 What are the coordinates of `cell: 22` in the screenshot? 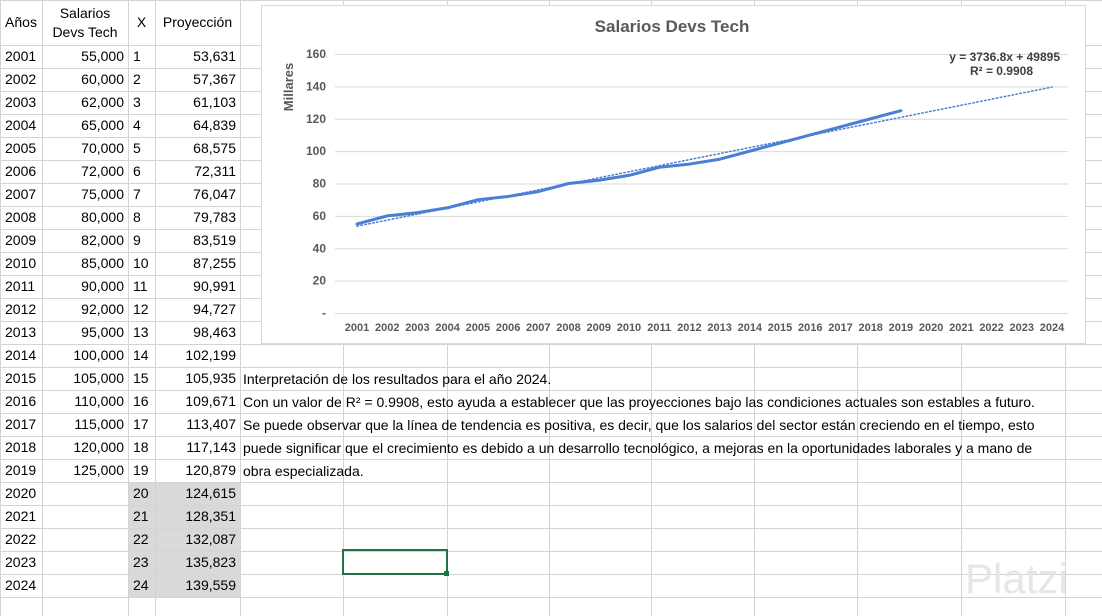 It's located at (141, 539).